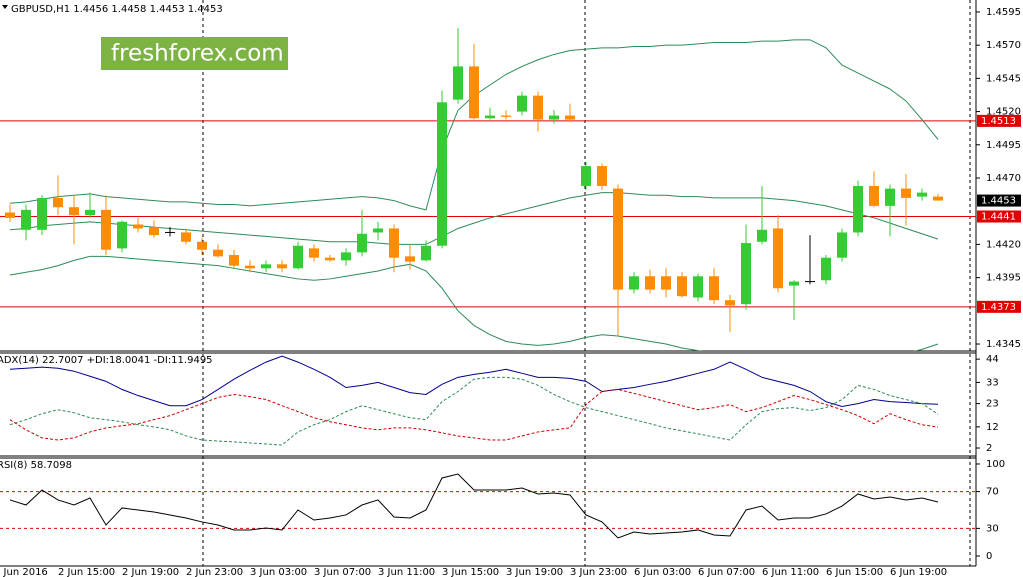 The image size is (1023, 577). I want to click on y-tick-label: 100, so click(995, 464).